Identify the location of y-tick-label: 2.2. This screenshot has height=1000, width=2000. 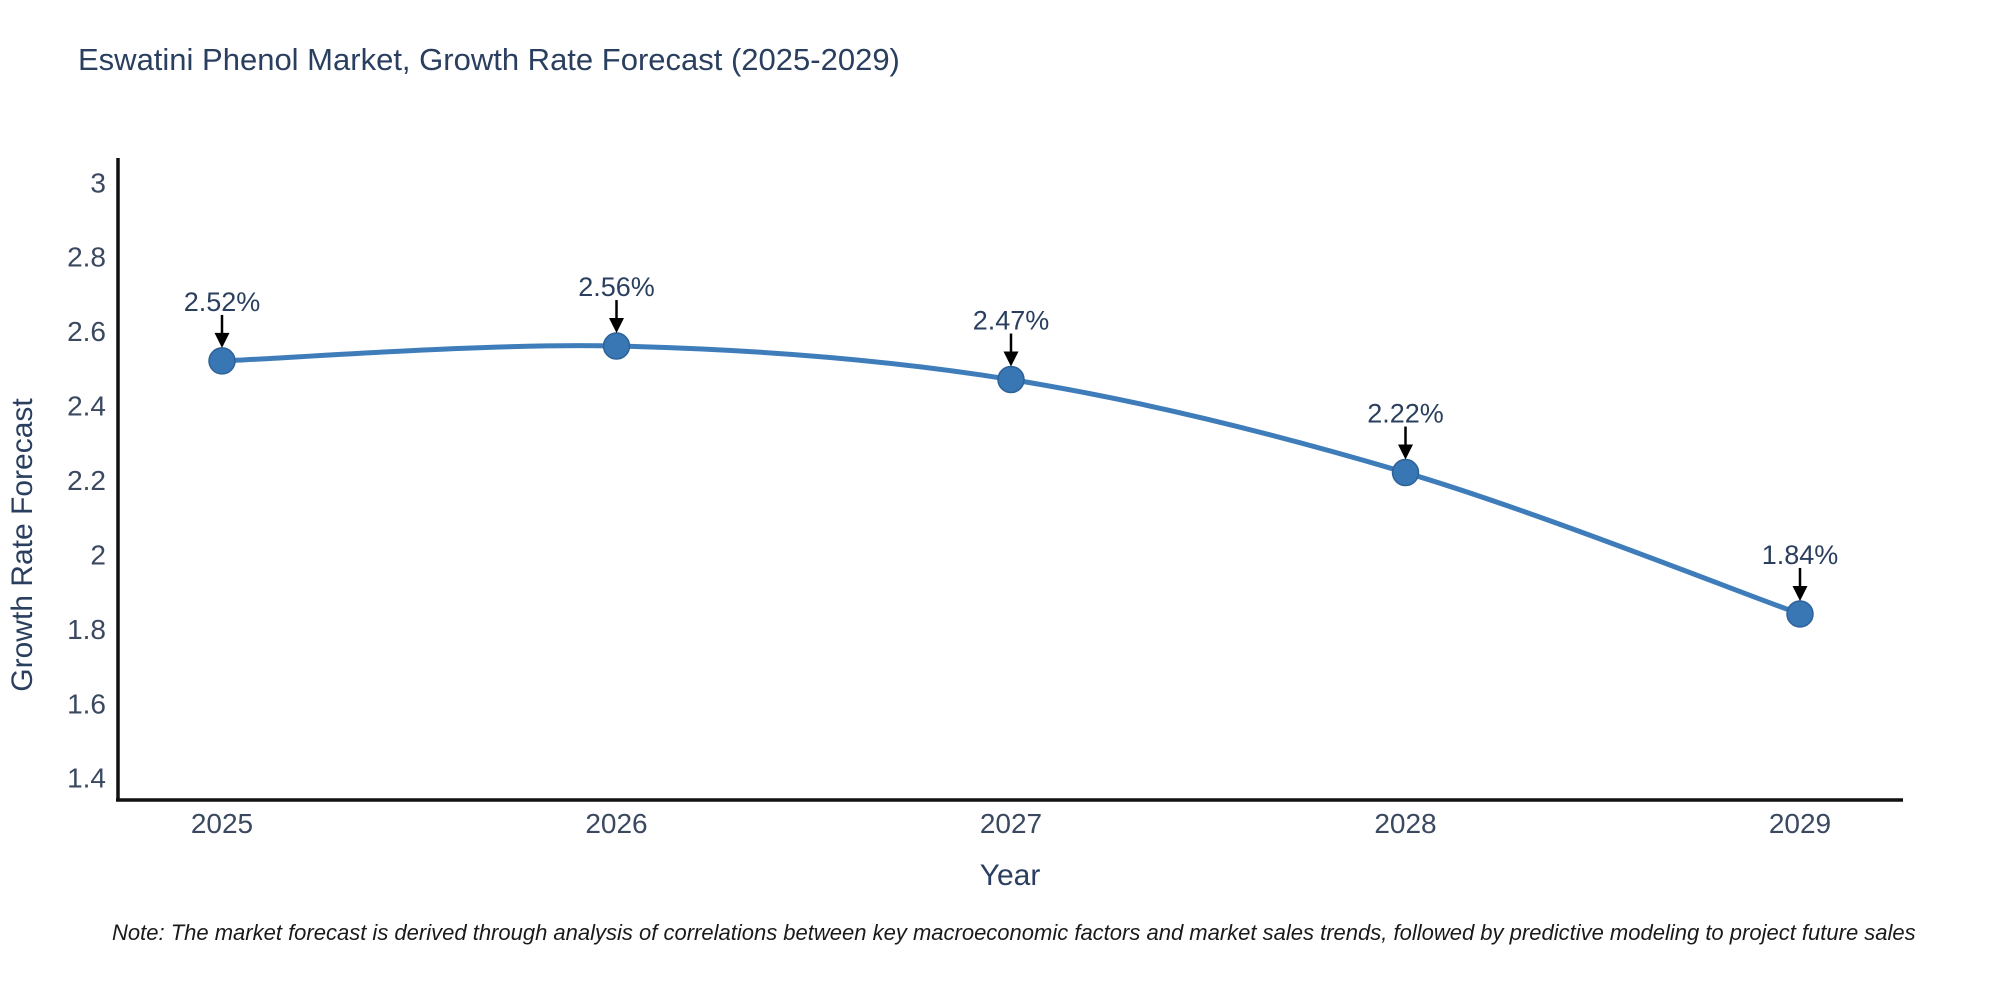
(86, 480).